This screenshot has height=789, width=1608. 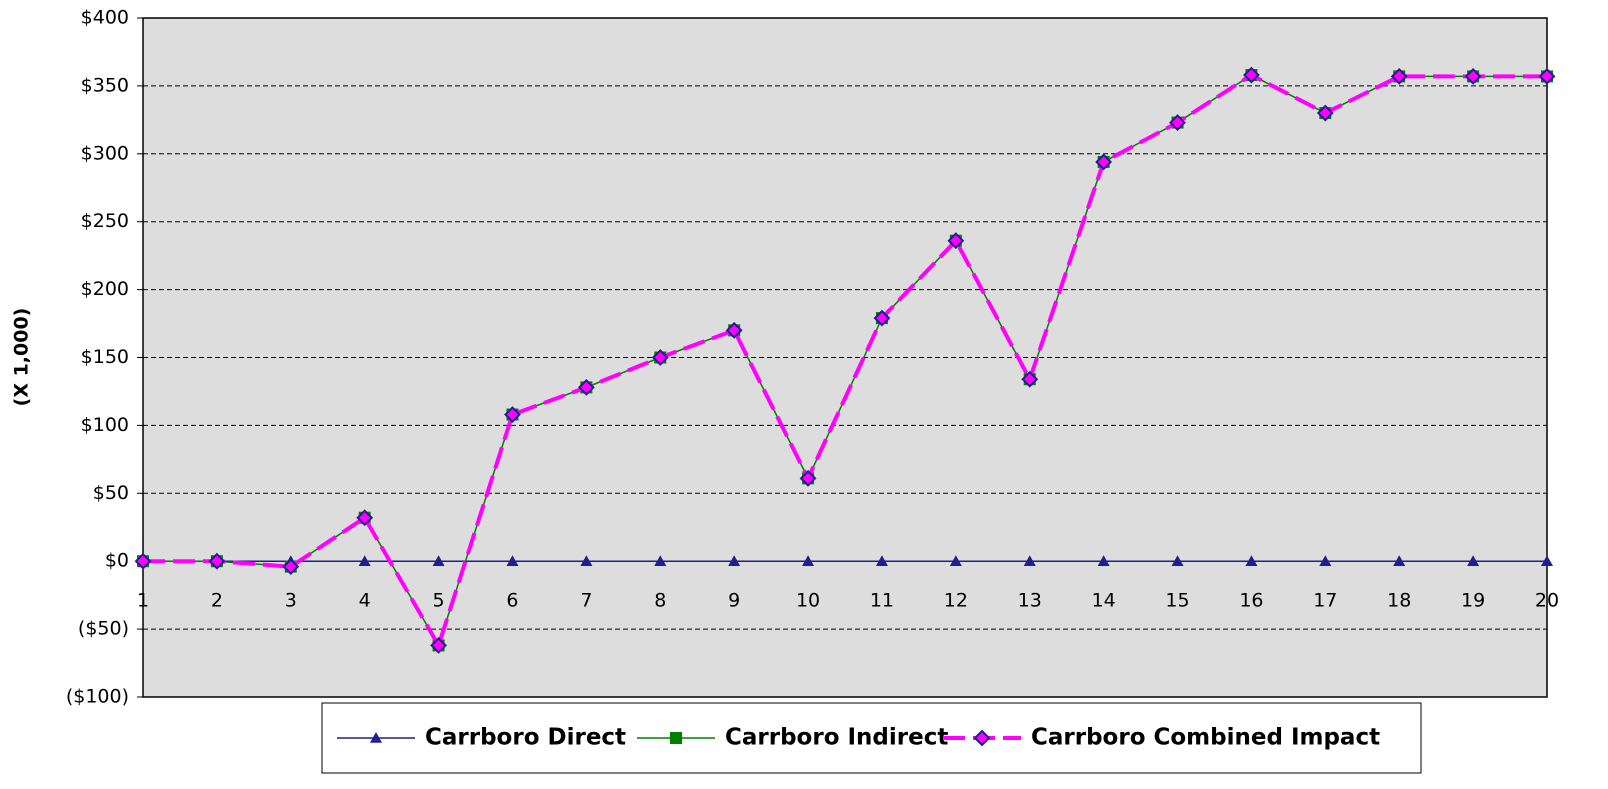 I want to click on y-tick-label: $0, so click(x=117, y=561).